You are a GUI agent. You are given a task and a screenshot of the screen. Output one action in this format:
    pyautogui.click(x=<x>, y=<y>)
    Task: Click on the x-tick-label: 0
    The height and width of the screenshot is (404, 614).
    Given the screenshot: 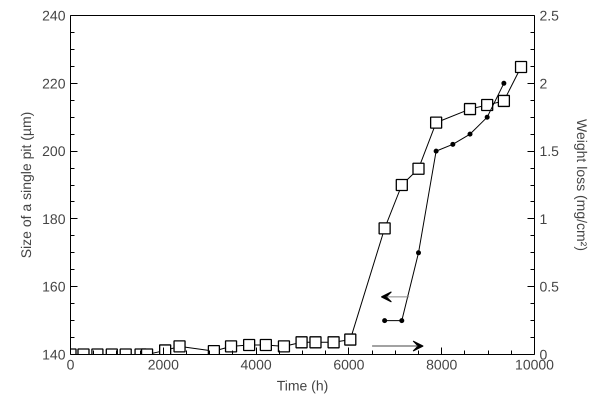 What is the action you would take?
    pyautogui.click(x=70, y=364)
    